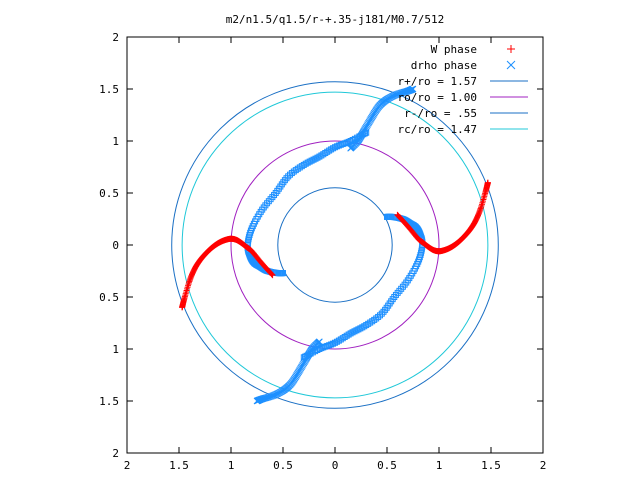 The image size is (640, 480). Describe the element at coordinates (335, 19) in the screenshot. I see `chart-title: m2/n1.5/q1.5/r-+.35-j181/M0.7/512` at that location.